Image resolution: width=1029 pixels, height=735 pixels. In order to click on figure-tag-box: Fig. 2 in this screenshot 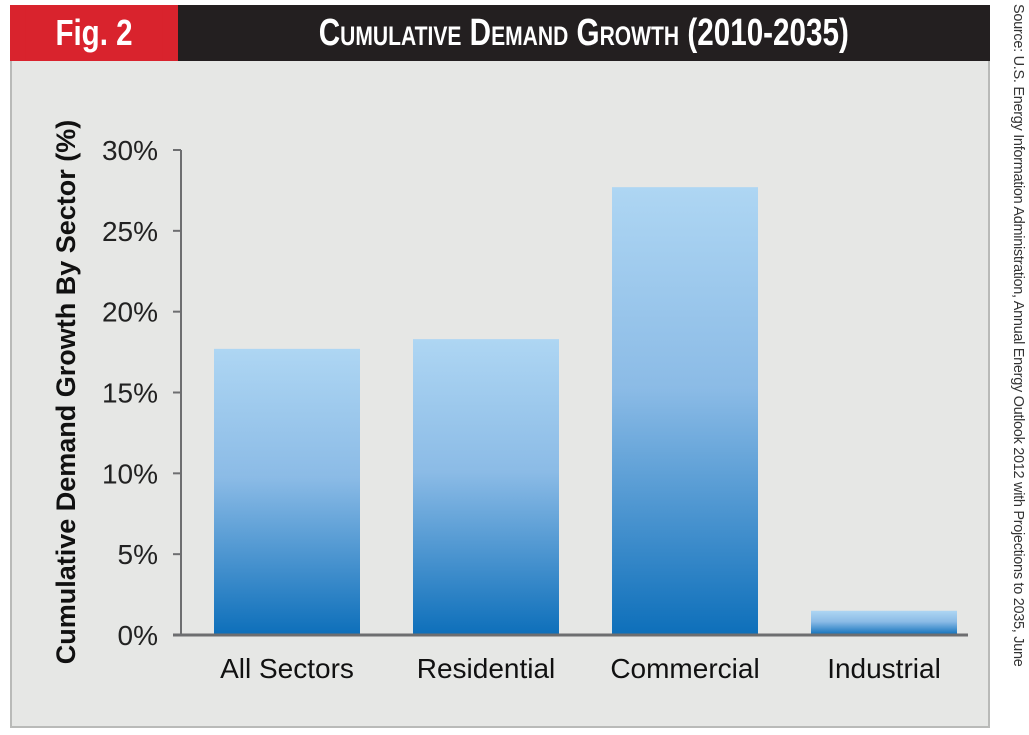, I will do `click(94, 33)`.